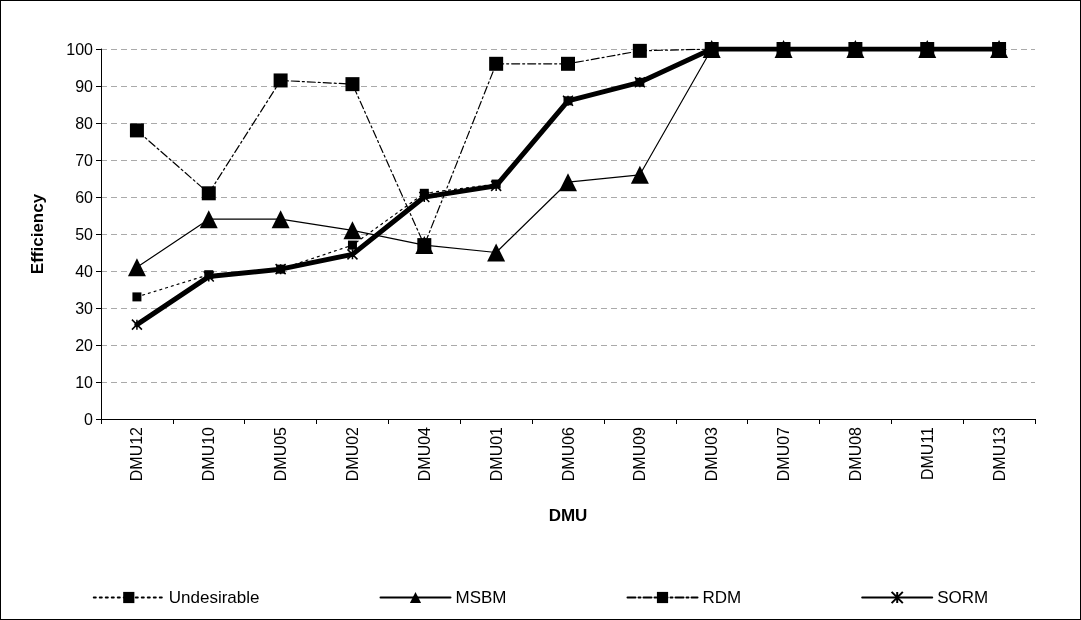 This screenshot has height=620, width=1081. What do you see at coordinates (999, 454) in the screenshot?
I see `x-tick-label: DMU13` at bounding box center [999, 454].